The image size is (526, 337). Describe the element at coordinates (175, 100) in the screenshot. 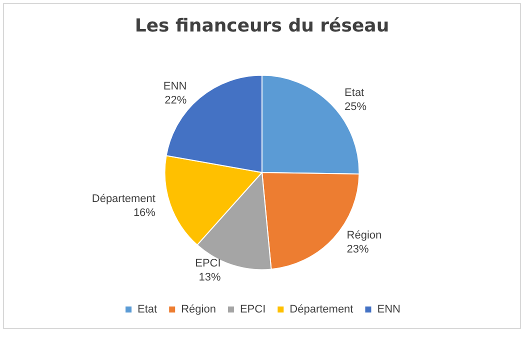

I see `data-label: 22%` at that location.